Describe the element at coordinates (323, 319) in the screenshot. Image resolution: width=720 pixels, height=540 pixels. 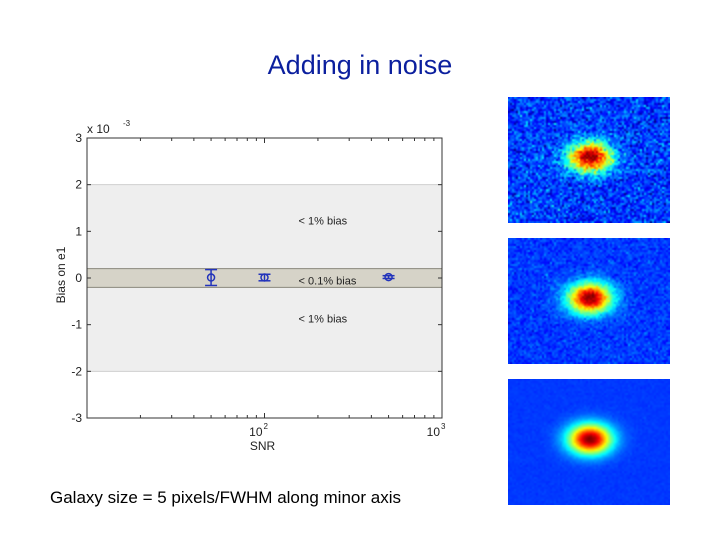
I see `band-label-lower: < 1% bias` at that location.